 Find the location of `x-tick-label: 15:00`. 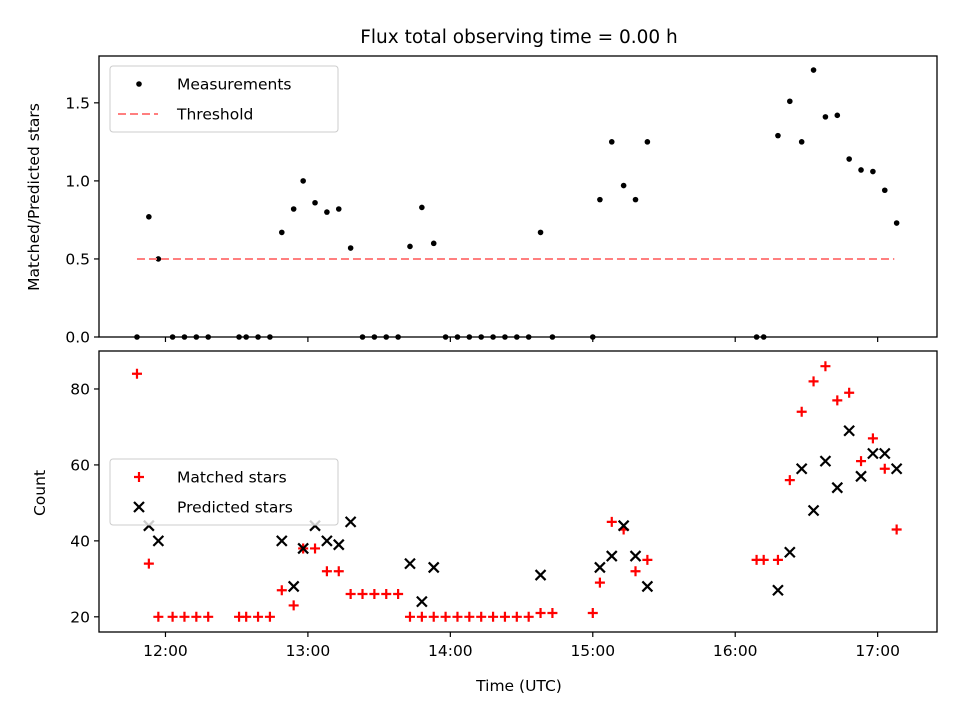

x-tick-label: 15:00 is located at coordinates (592, 651).